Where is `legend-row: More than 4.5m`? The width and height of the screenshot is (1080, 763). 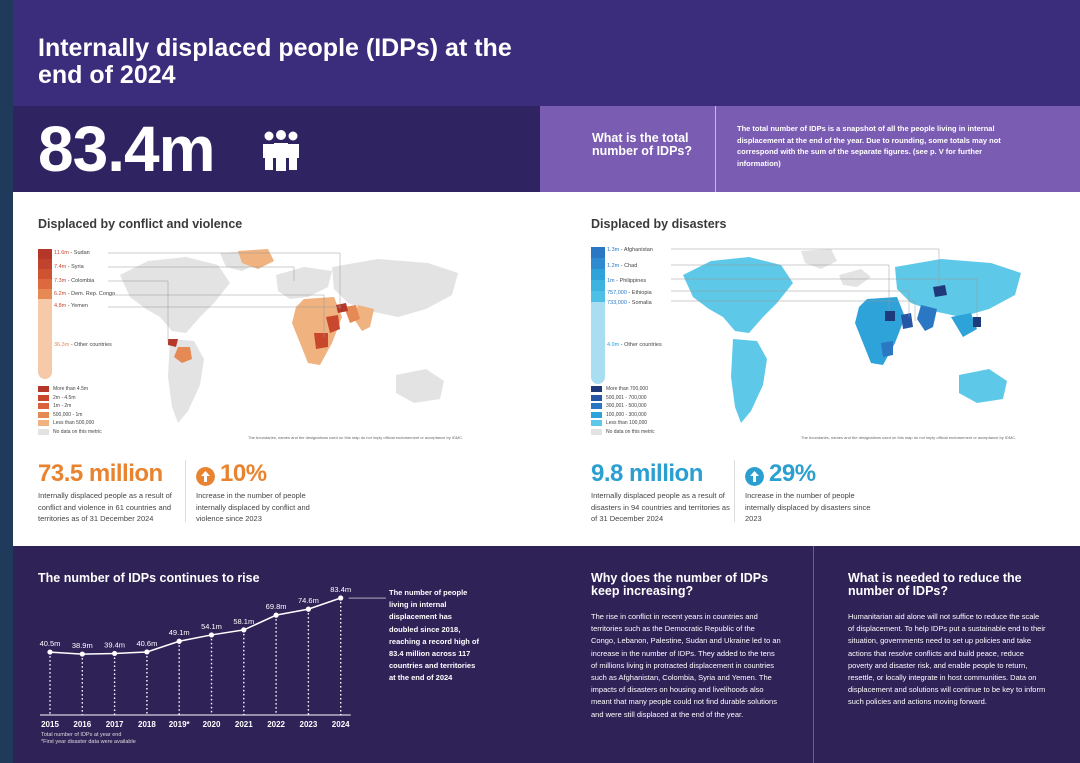 legend-row: More than 4.5m is located at coordinates (70, 389).